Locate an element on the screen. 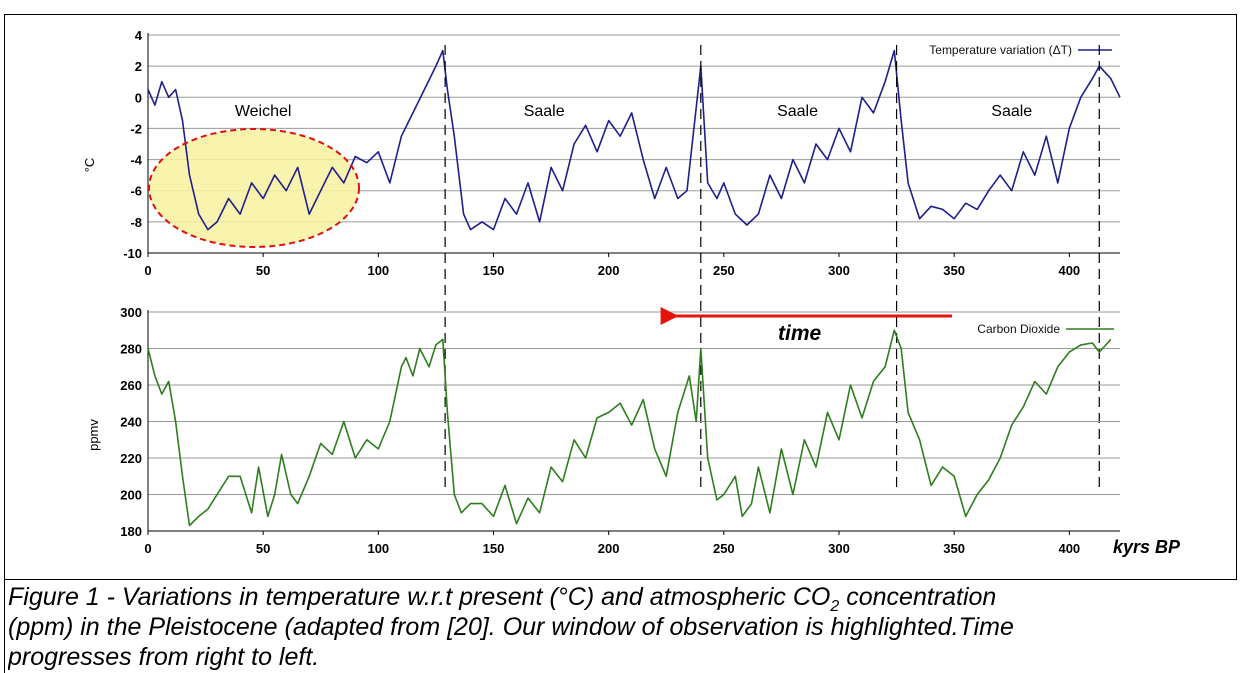  temperature-x-tick-label: 350 is located at coordinates (954, 270).